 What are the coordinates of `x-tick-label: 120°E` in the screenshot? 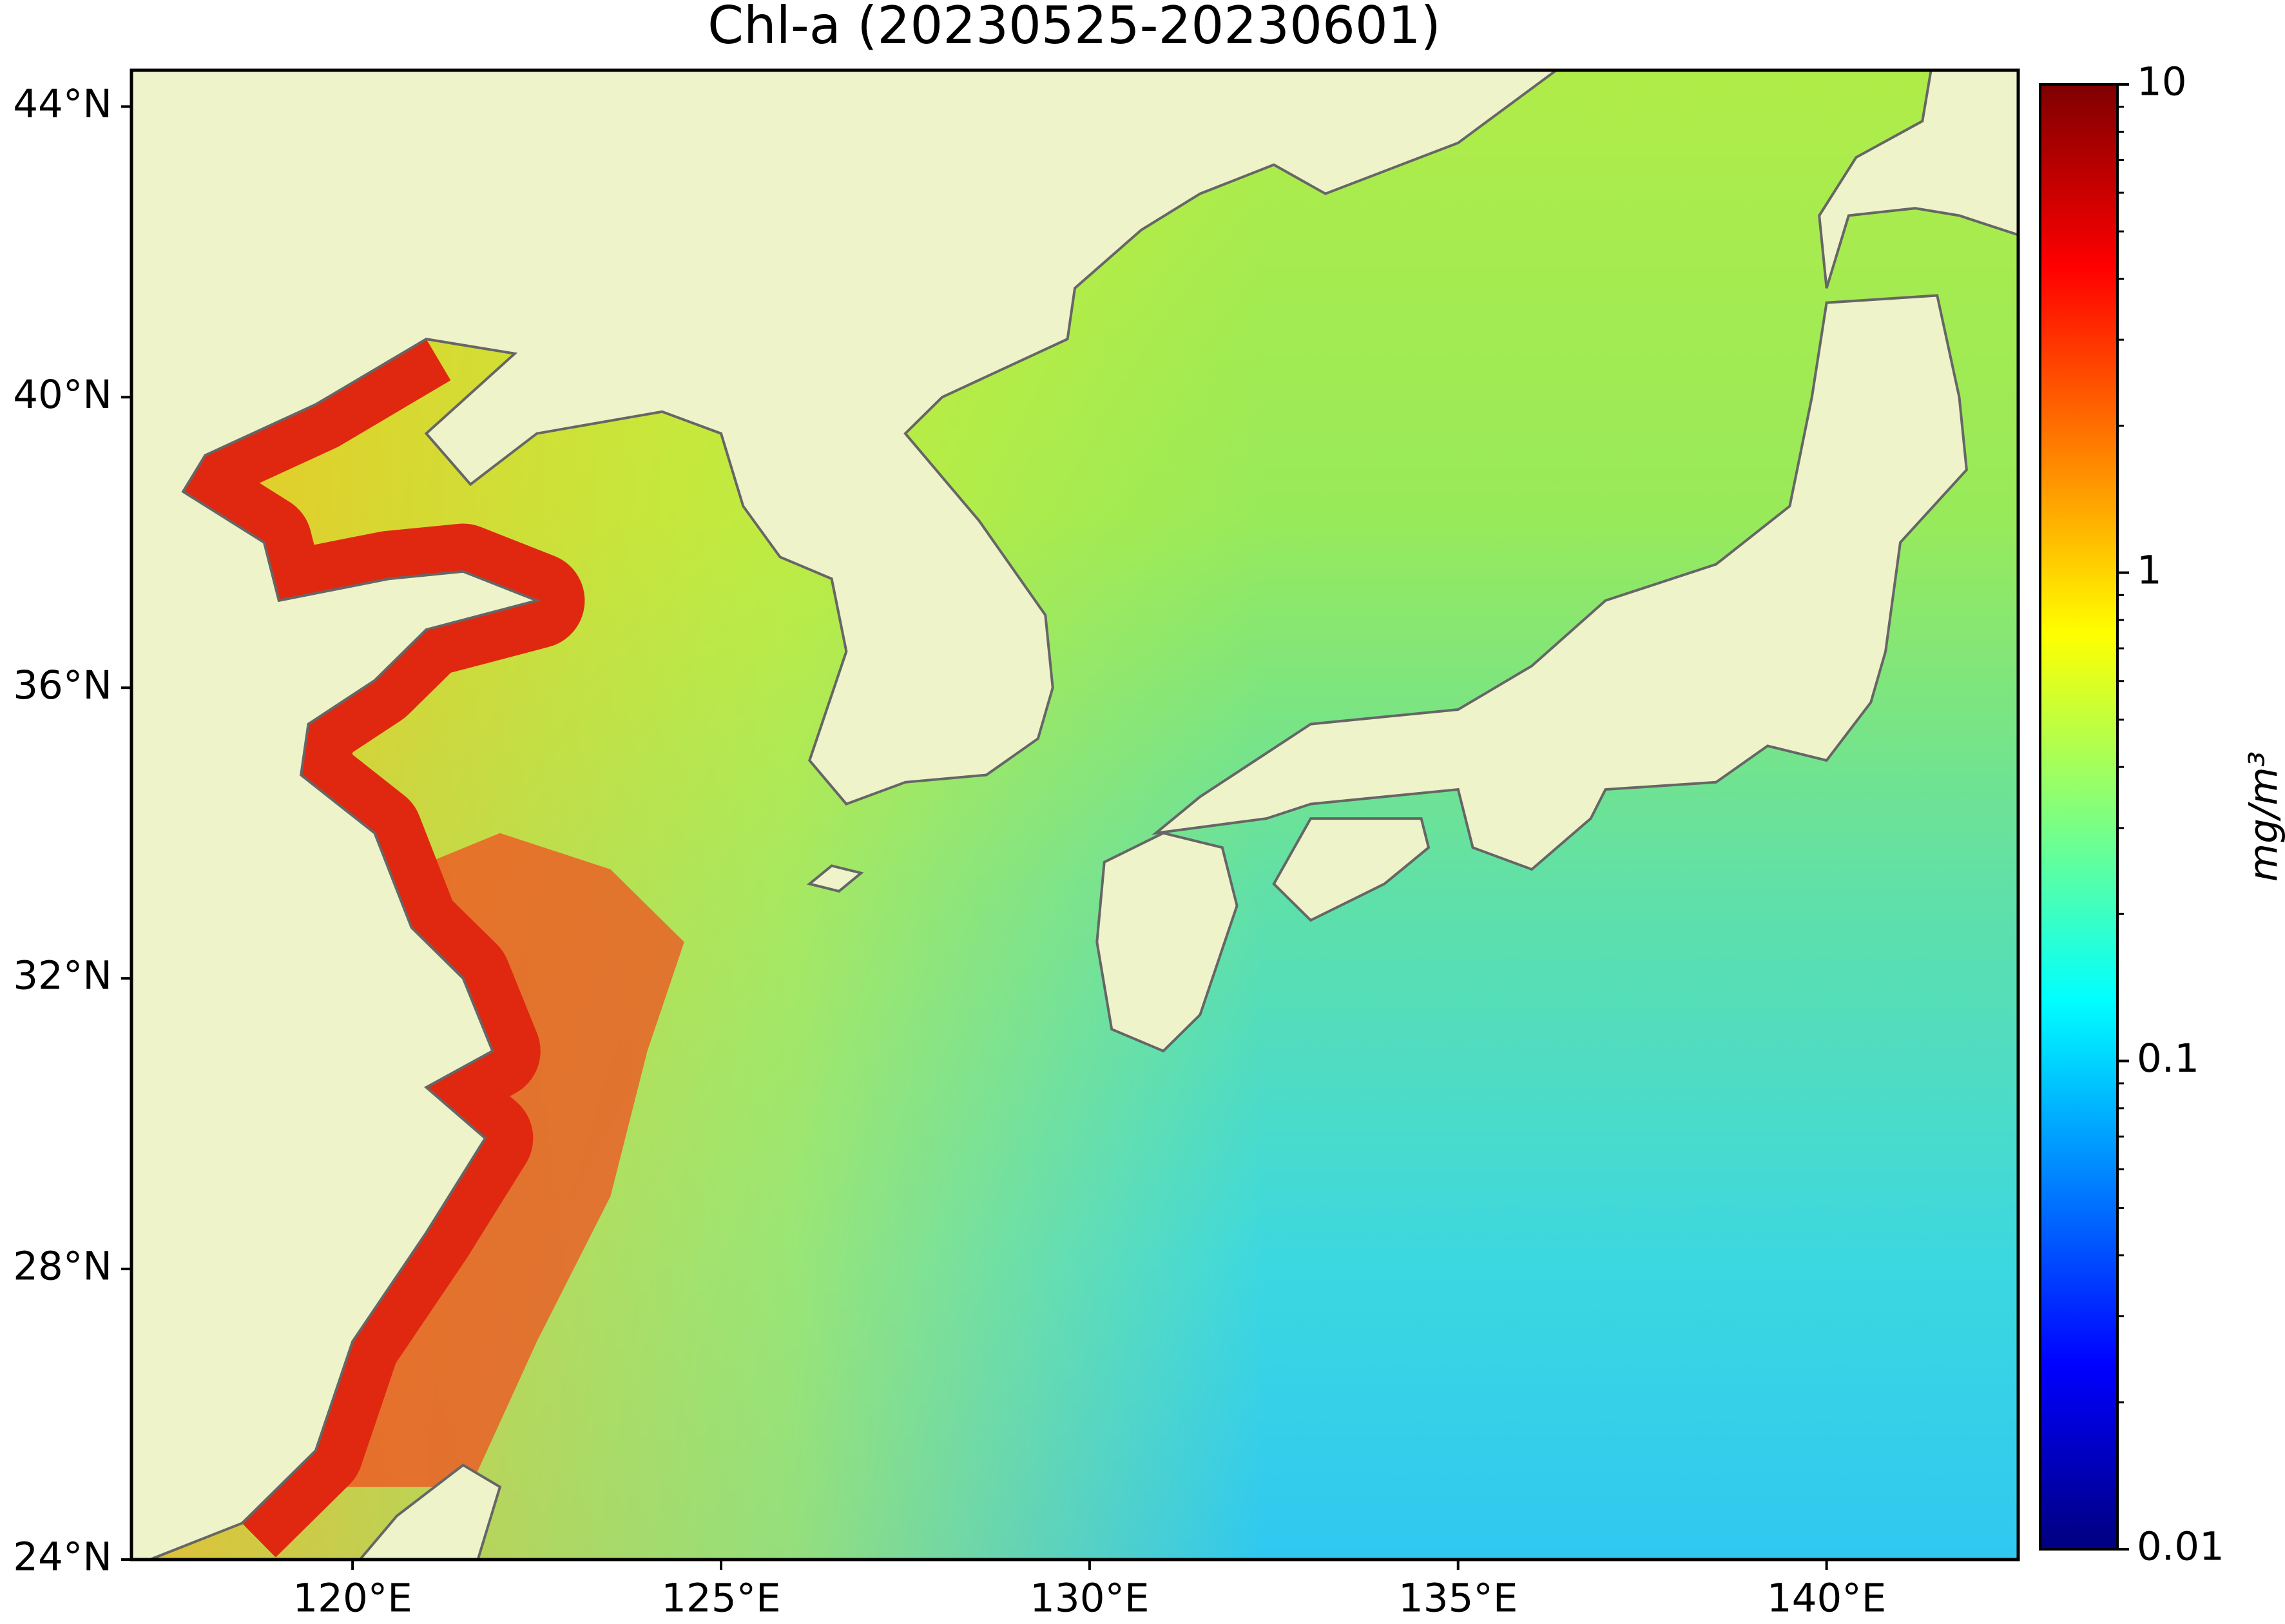 It's located at (352, 1598).